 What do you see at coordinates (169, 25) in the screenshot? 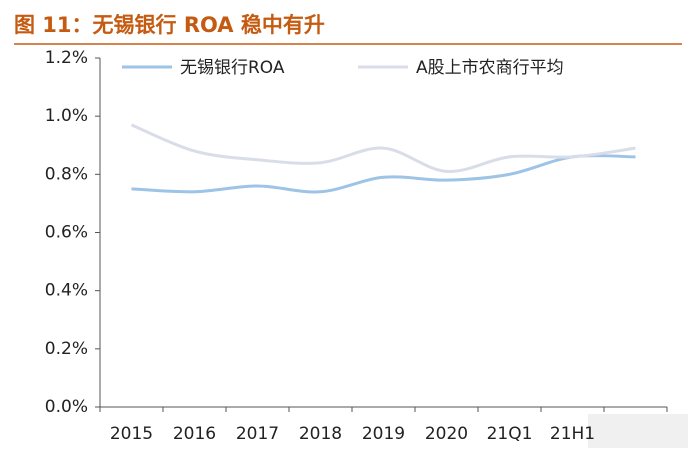
I see `chart-title: 图 11：无锡银行 ROA 稳中有升` at bounding box center [169, 25].